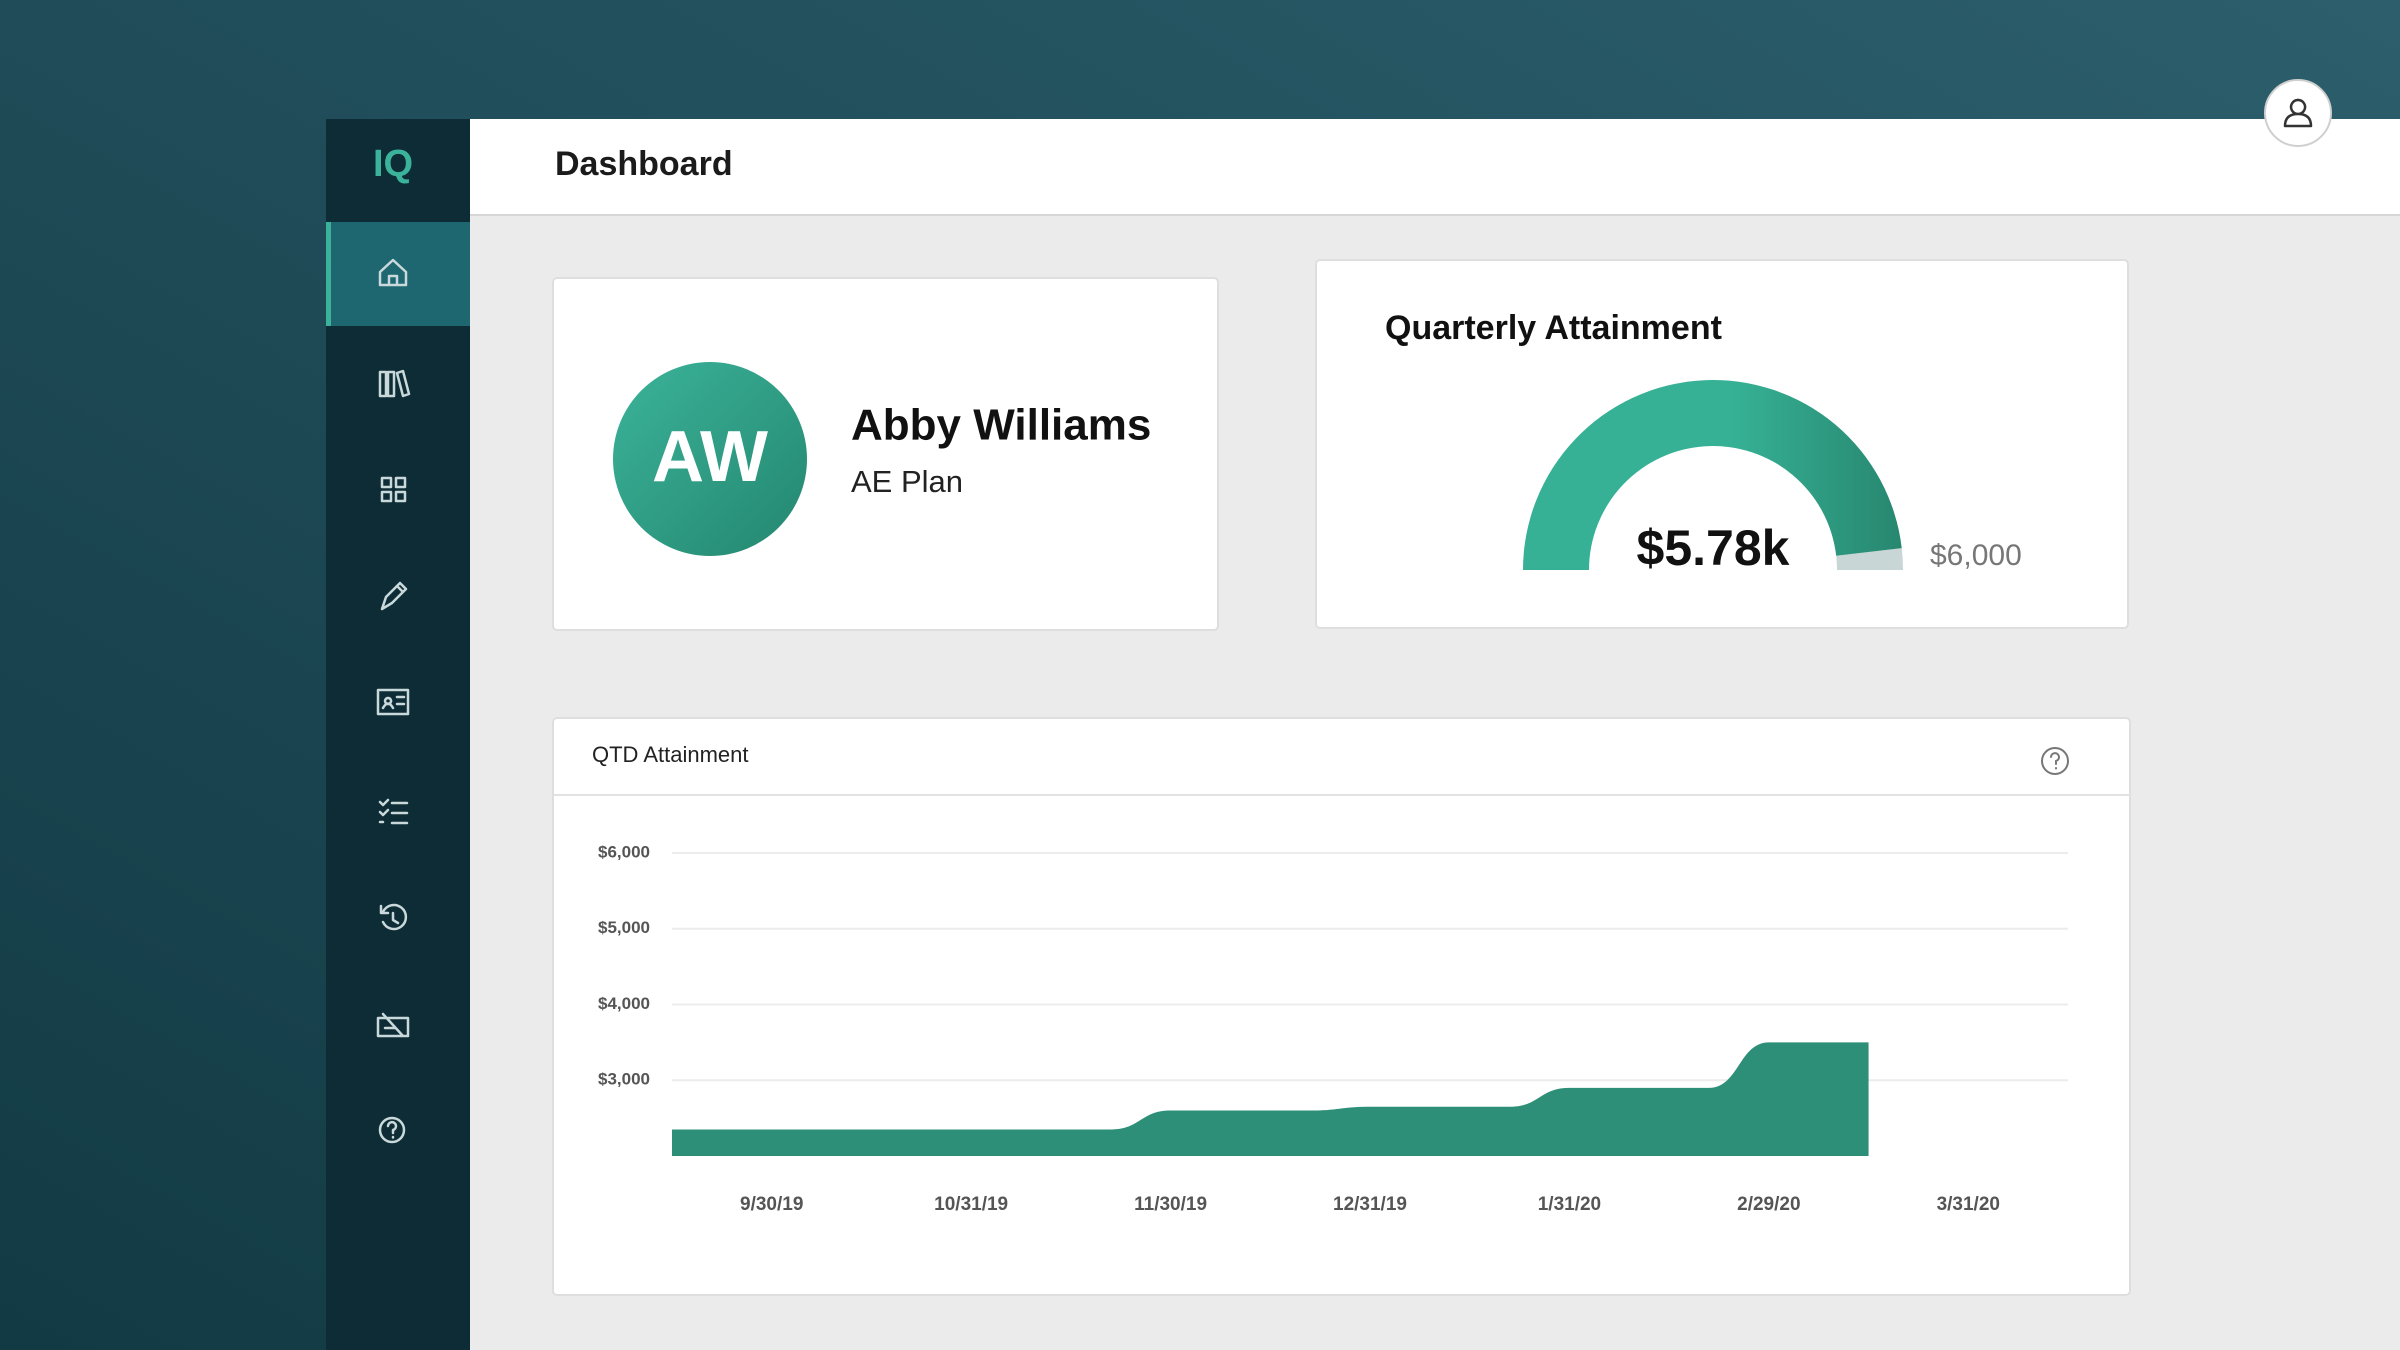 This screenshot has width=2400, height=1350. I want to click on y-tick-label: $6,000, so click(624, 851).